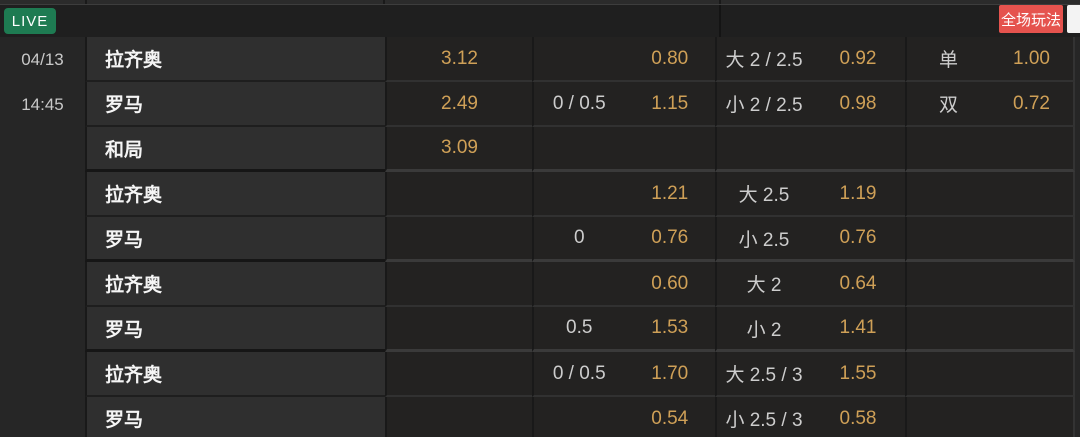 Image resolution: width=1080 pixels, height=437 pixels. I want to click on odds-row: 拉齐奥 0 / 0.5 1.70 大 2.5 / 3 1.55, so click(580, 374).